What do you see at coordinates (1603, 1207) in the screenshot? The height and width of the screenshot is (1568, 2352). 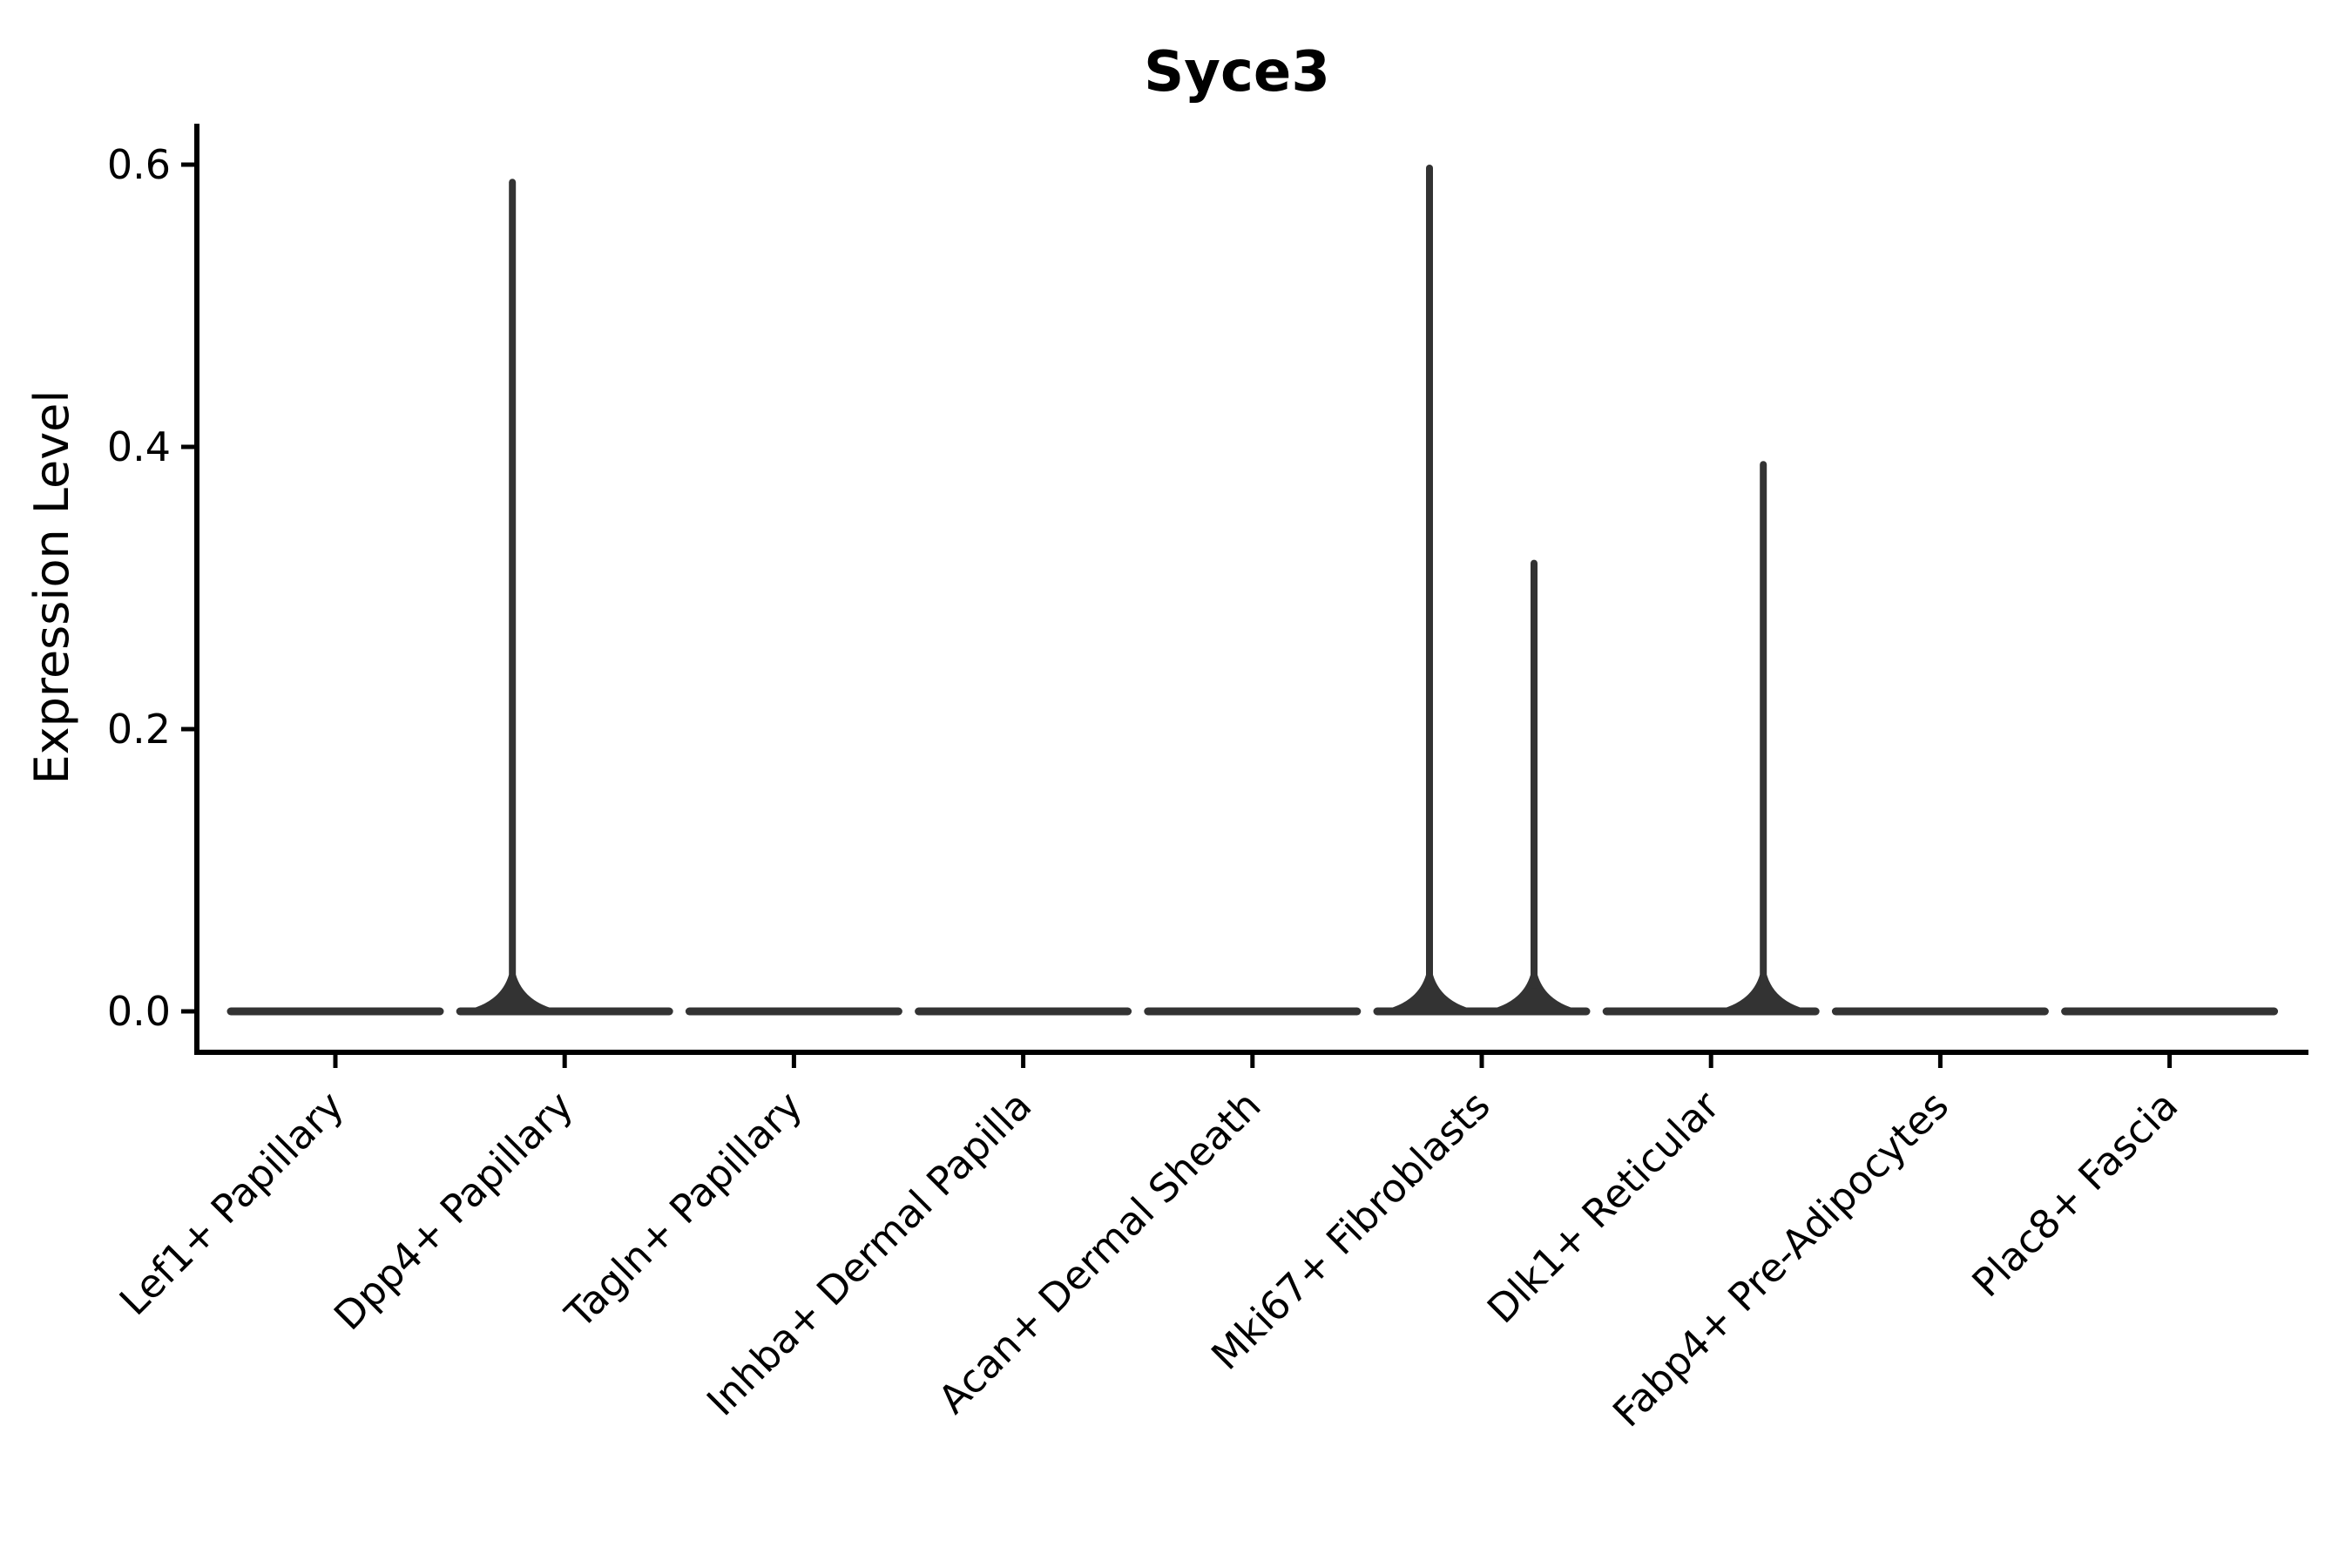 I see `x-tick-label: Dlk1+ Reticular` at bounding box center [1603, 1207].